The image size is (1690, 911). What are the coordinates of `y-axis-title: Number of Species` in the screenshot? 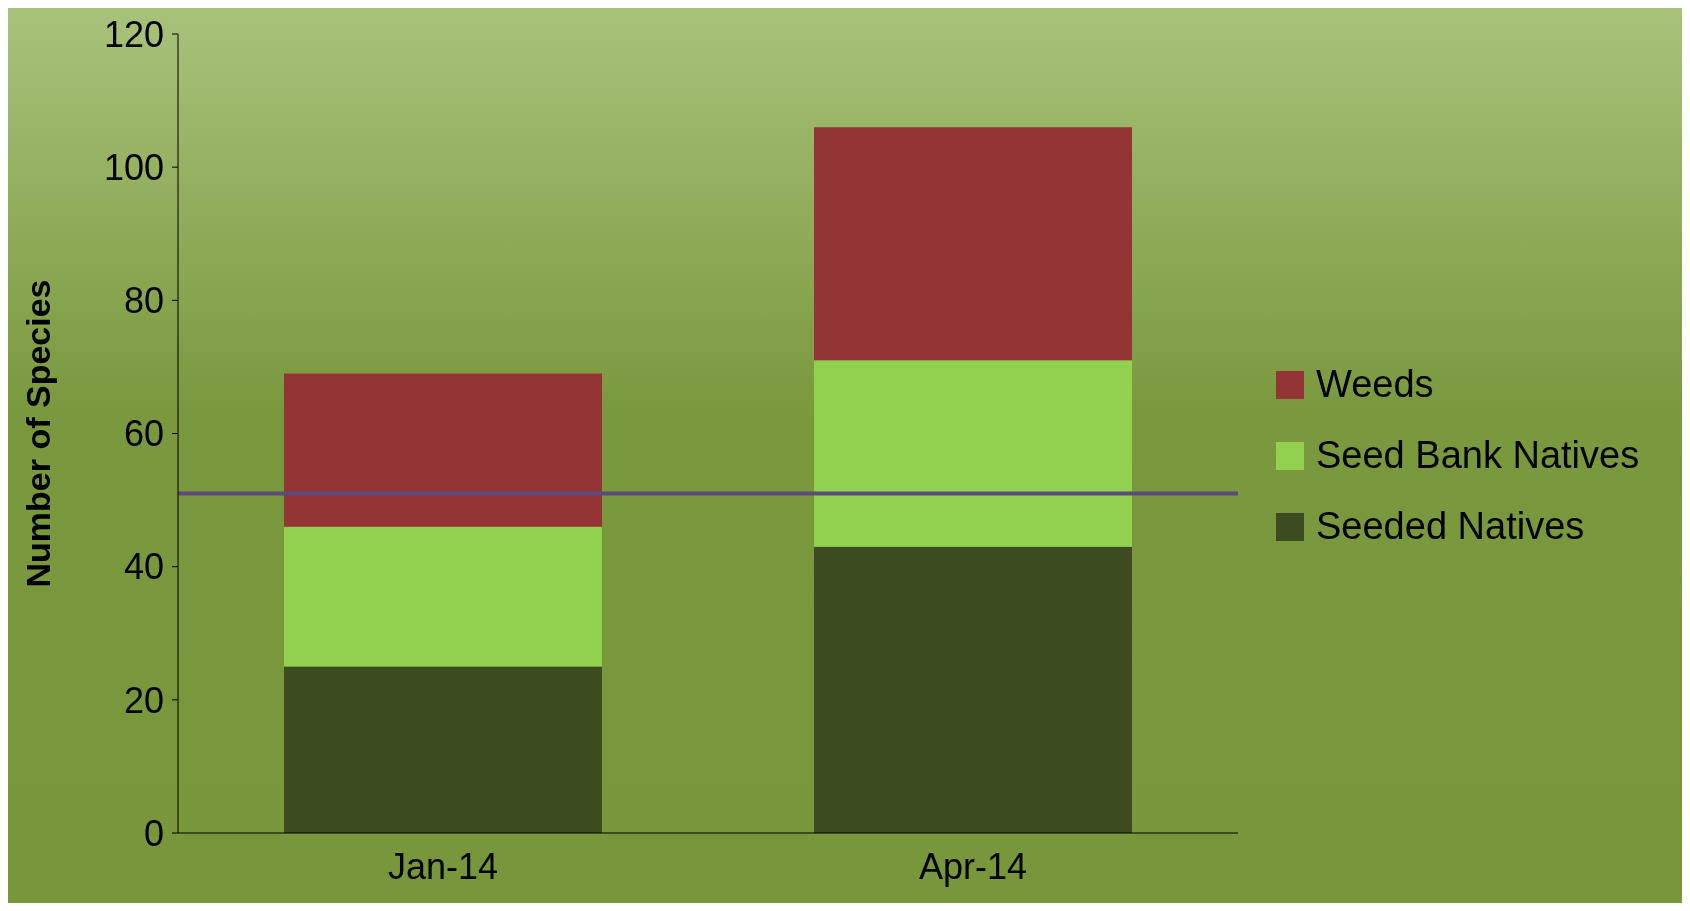 It's located at (38, 433).